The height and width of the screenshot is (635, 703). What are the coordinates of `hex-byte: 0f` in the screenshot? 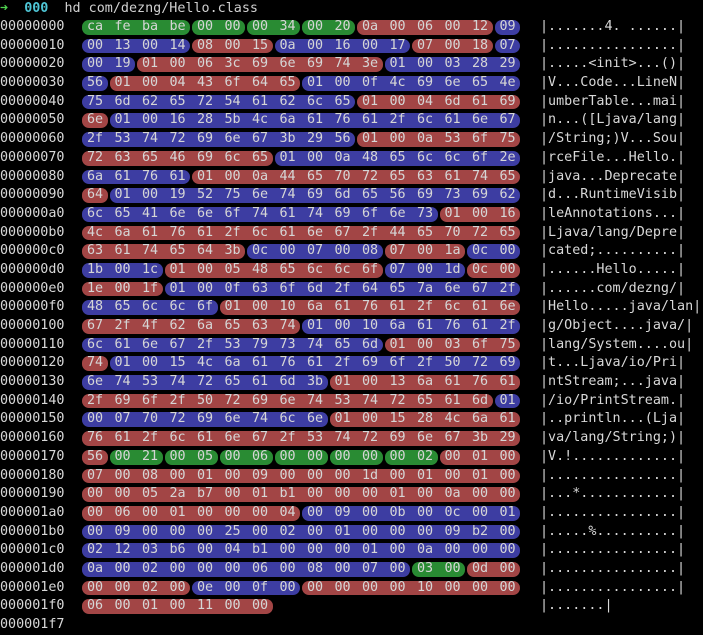 It's located at (232, 288).